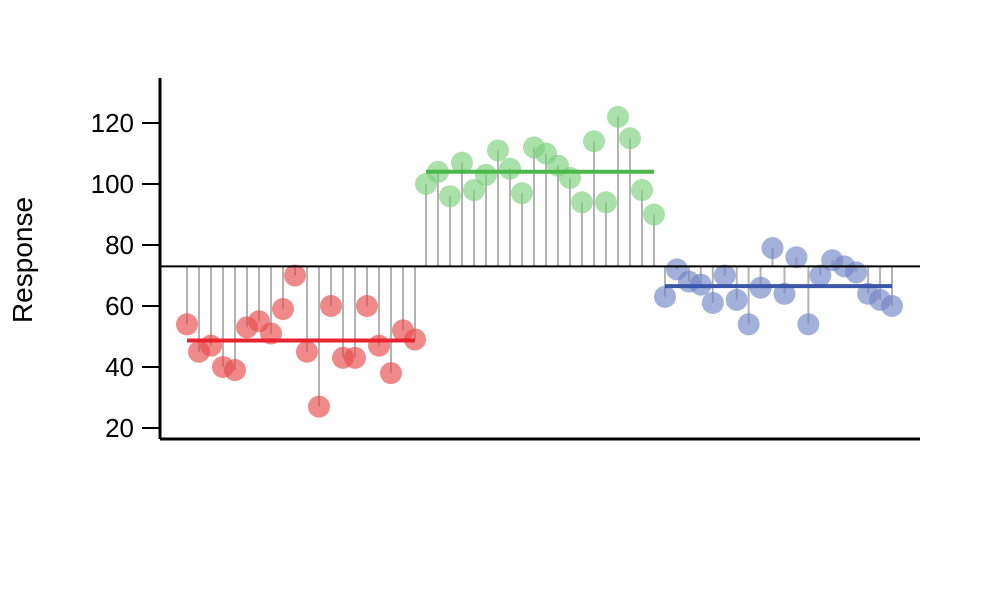 The height and width of the screenshot is (600, 1000). What do you see at coordinates (119, 306) in the screenshot?
I see `y-tick-label: 60` at bounding box center [119, 306].